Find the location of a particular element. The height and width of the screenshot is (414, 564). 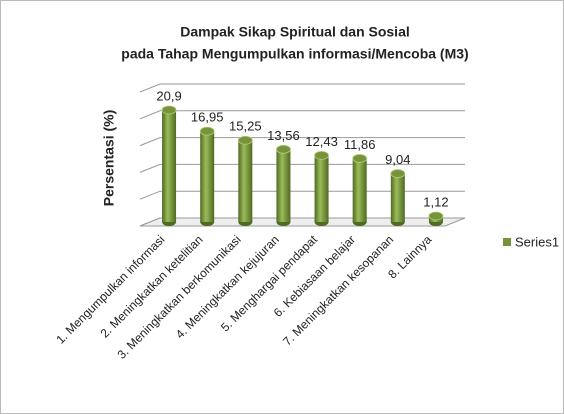

data-label: 13,56 is located at coordinates (283, 135).